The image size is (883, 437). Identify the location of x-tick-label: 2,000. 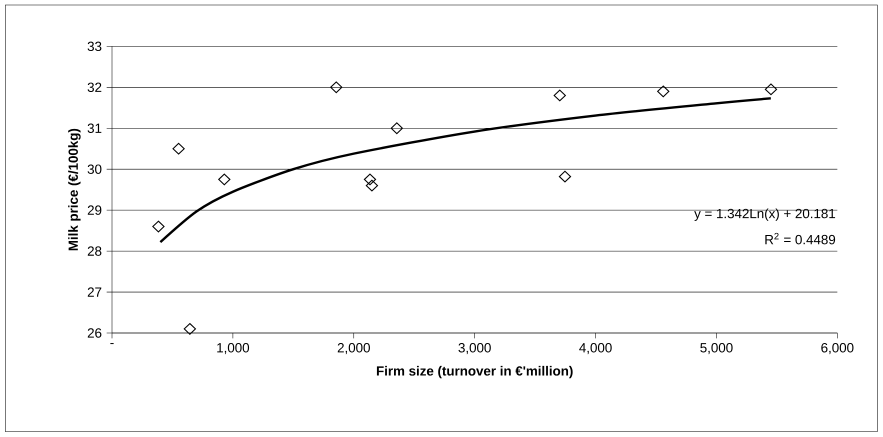
(354, 348).